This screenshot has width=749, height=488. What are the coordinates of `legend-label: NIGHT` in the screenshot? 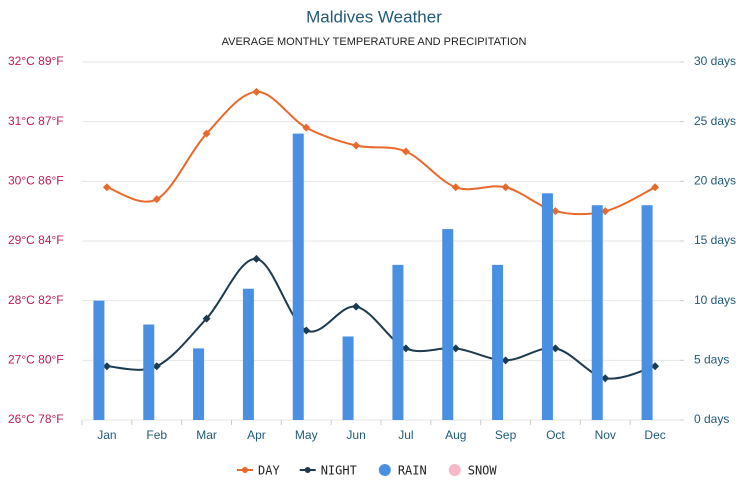 It's located at (339, 471).